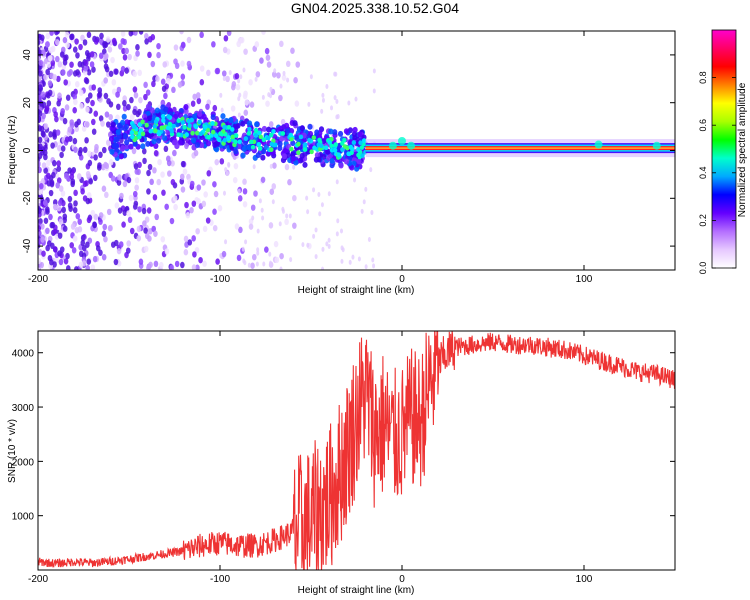 The width and height of the screenshot is (750, 600). Describe the element at coordinates (703, 125) in the screenshot. I see `colorbar-tick-label: 0.6` at that location.